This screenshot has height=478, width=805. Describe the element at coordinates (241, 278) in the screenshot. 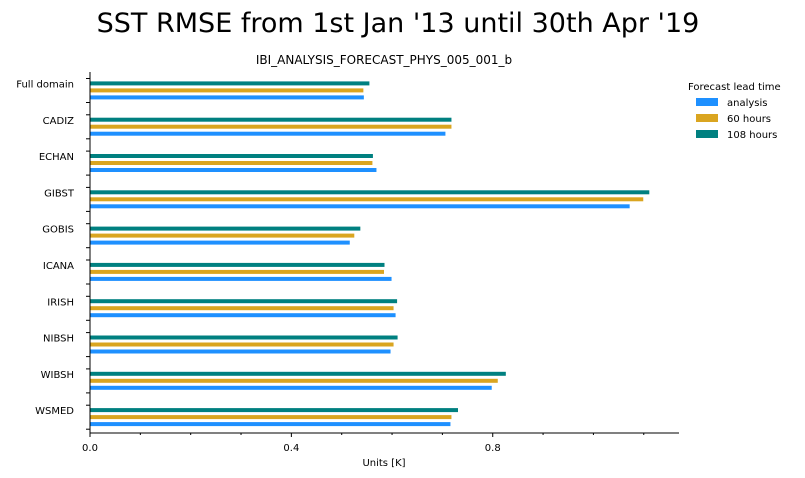

I see `bar-analysis-icana` at that location.